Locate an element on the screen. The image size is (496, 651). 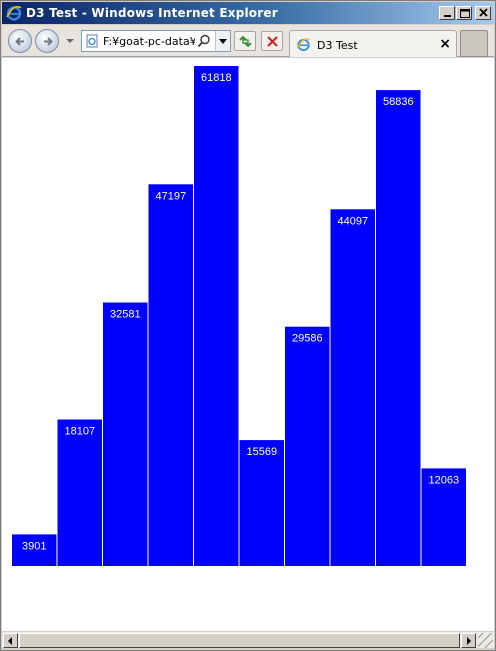
forward-button is located at coordinates (47, 41).